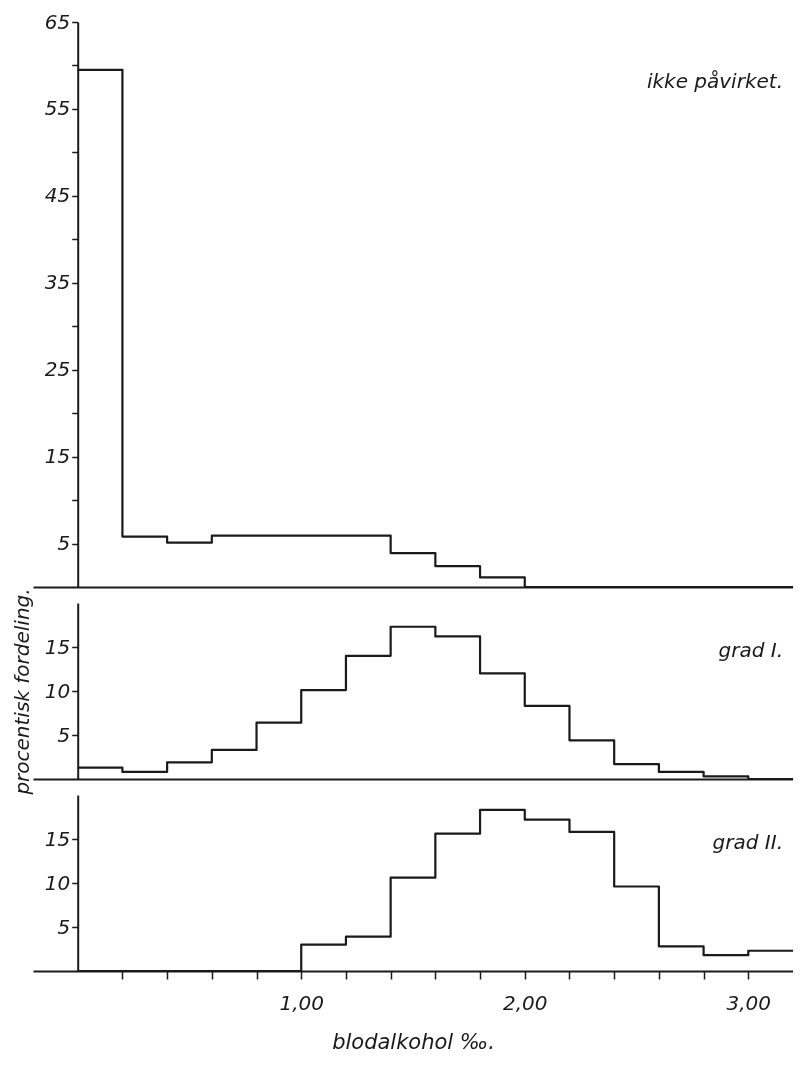  I want to click on annotation: grad II., so click(747, 842).